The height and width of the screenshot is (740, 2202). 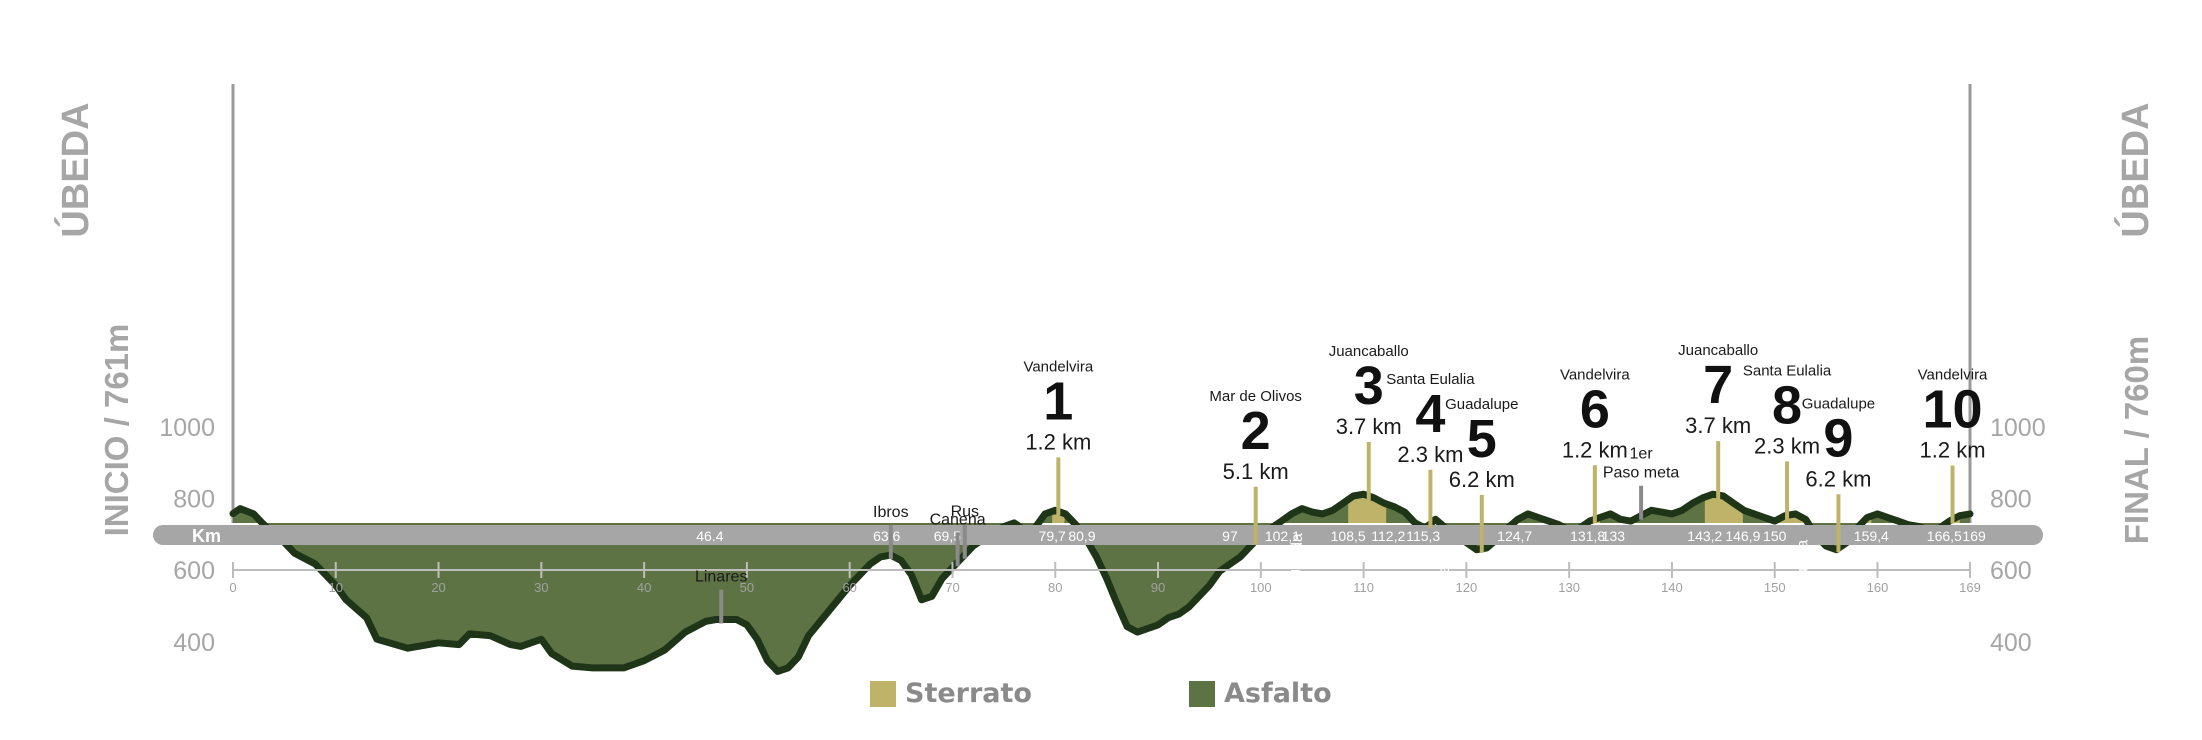 I want to click on km-bar-distance-label: 46.4, so click(x=709, y=536).